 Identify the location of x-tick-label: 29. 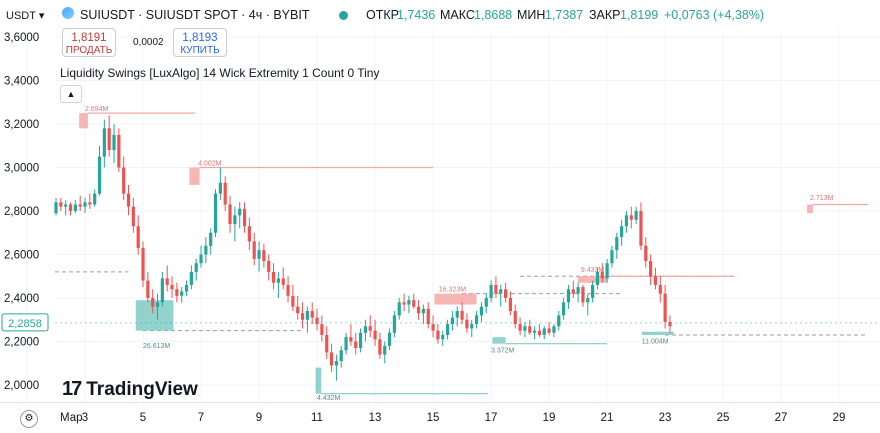
(839, 418).